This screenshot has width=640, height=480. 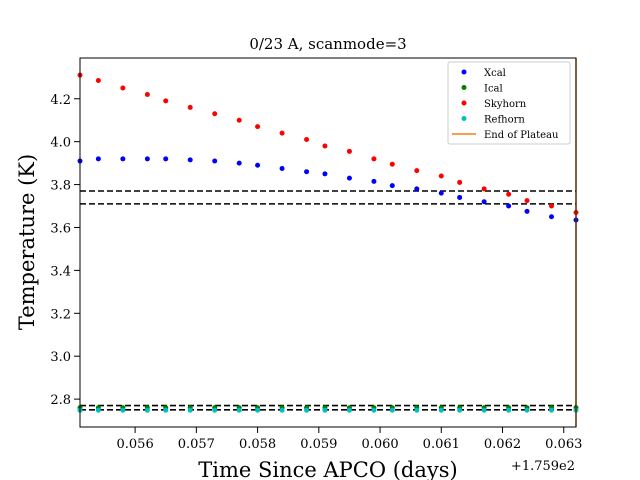 What do you see at coordinates (379, 444) in the screenshot?
I see `x-tick-label-4: 0.060` at bounding box center [379, 444].